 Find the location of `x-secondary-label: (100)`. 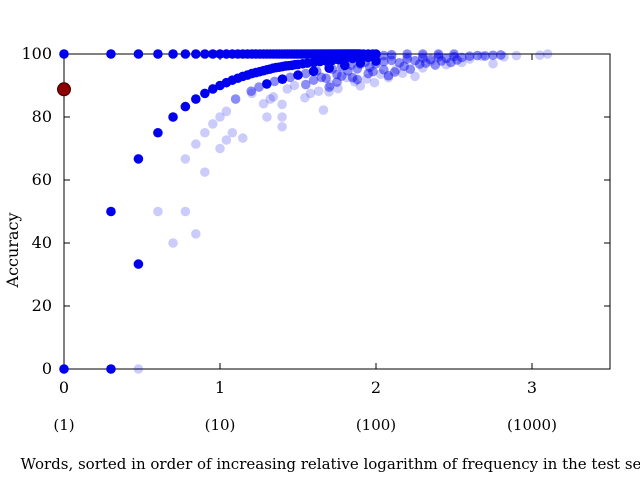

x-secondary-label: (100) is located at coordinates (376, 425).